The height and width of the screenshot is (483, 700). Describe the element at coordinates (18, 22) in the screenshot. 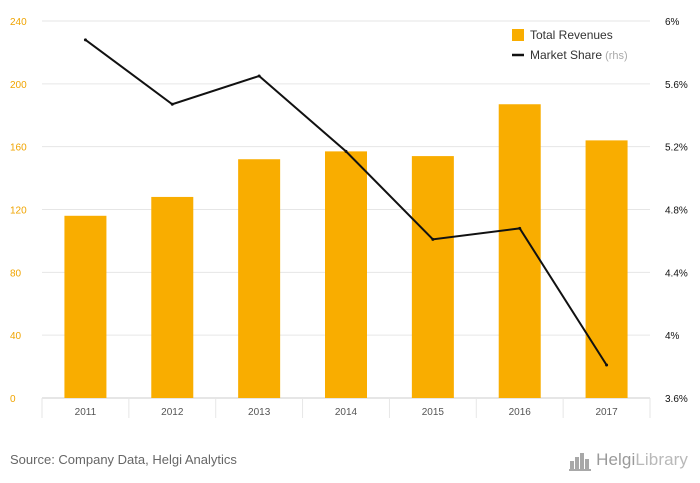

I see `left-tick-label: 240` at that location.